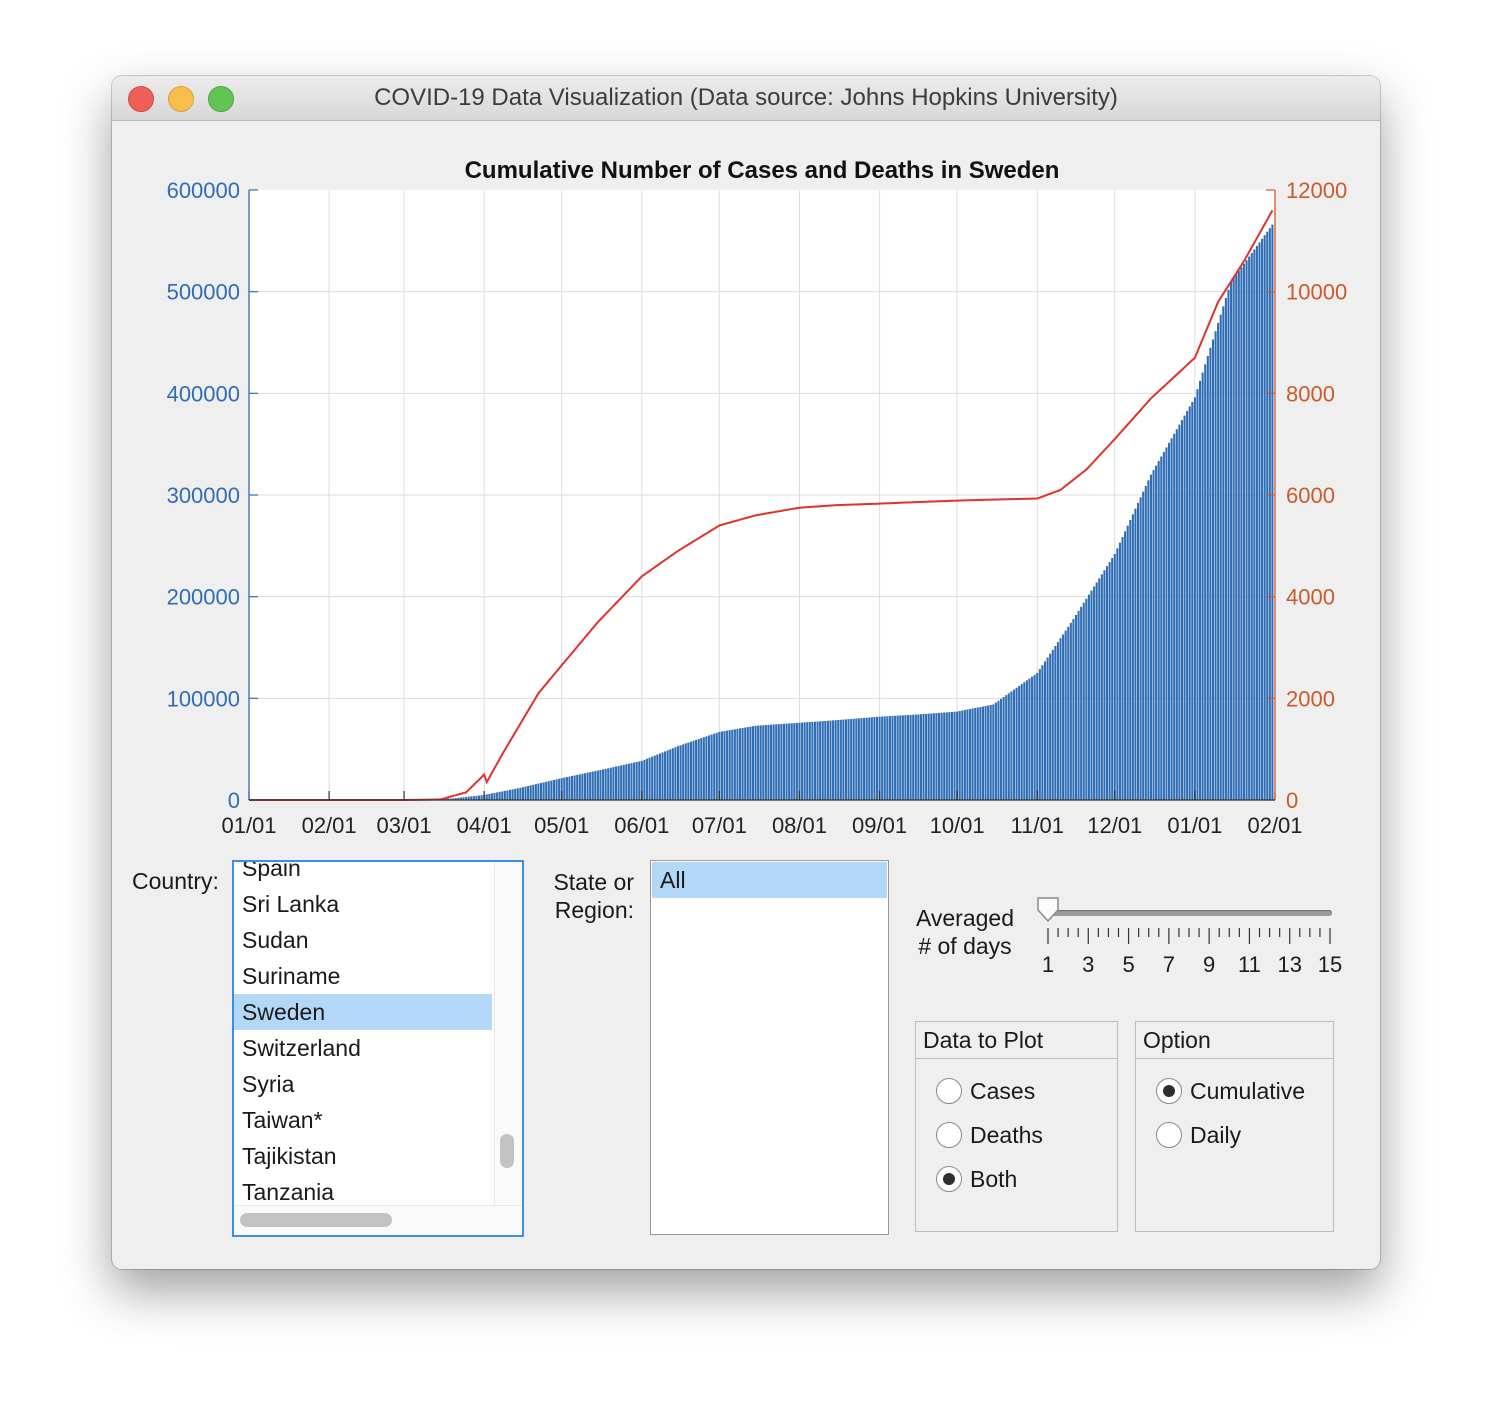 This screenshot has height=1418, width=1492. I want to click on y-right-tick-label: 6000, so click(1310, 495).